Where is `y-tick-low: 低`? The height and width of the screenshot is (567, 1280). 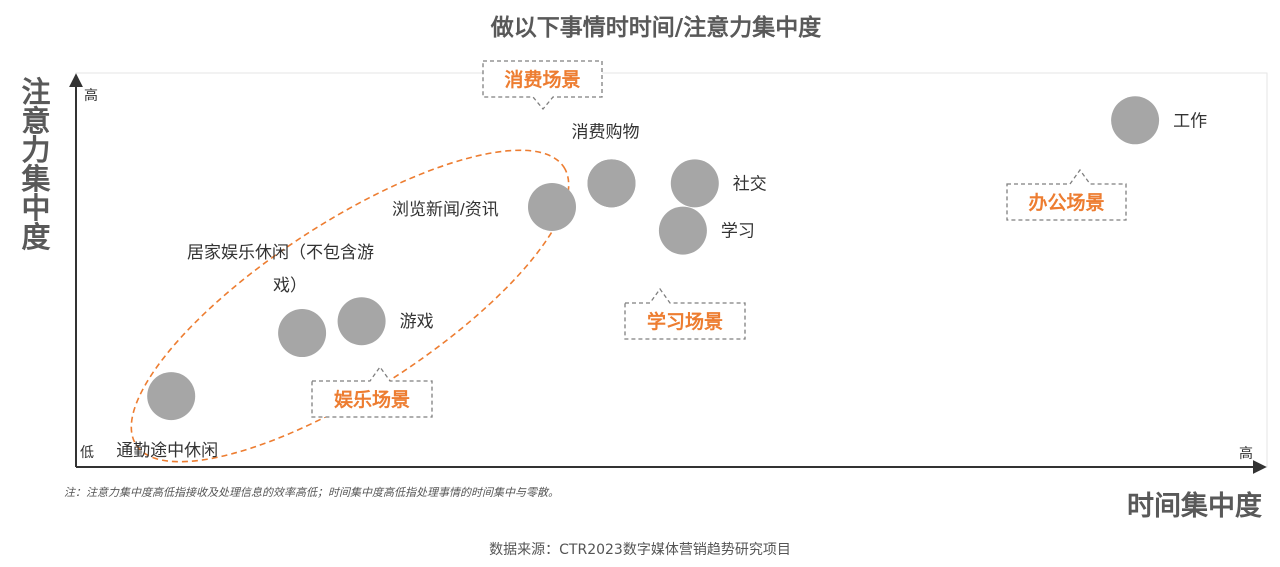 y-tick-low: 低 is located at coordinates (87, 452).